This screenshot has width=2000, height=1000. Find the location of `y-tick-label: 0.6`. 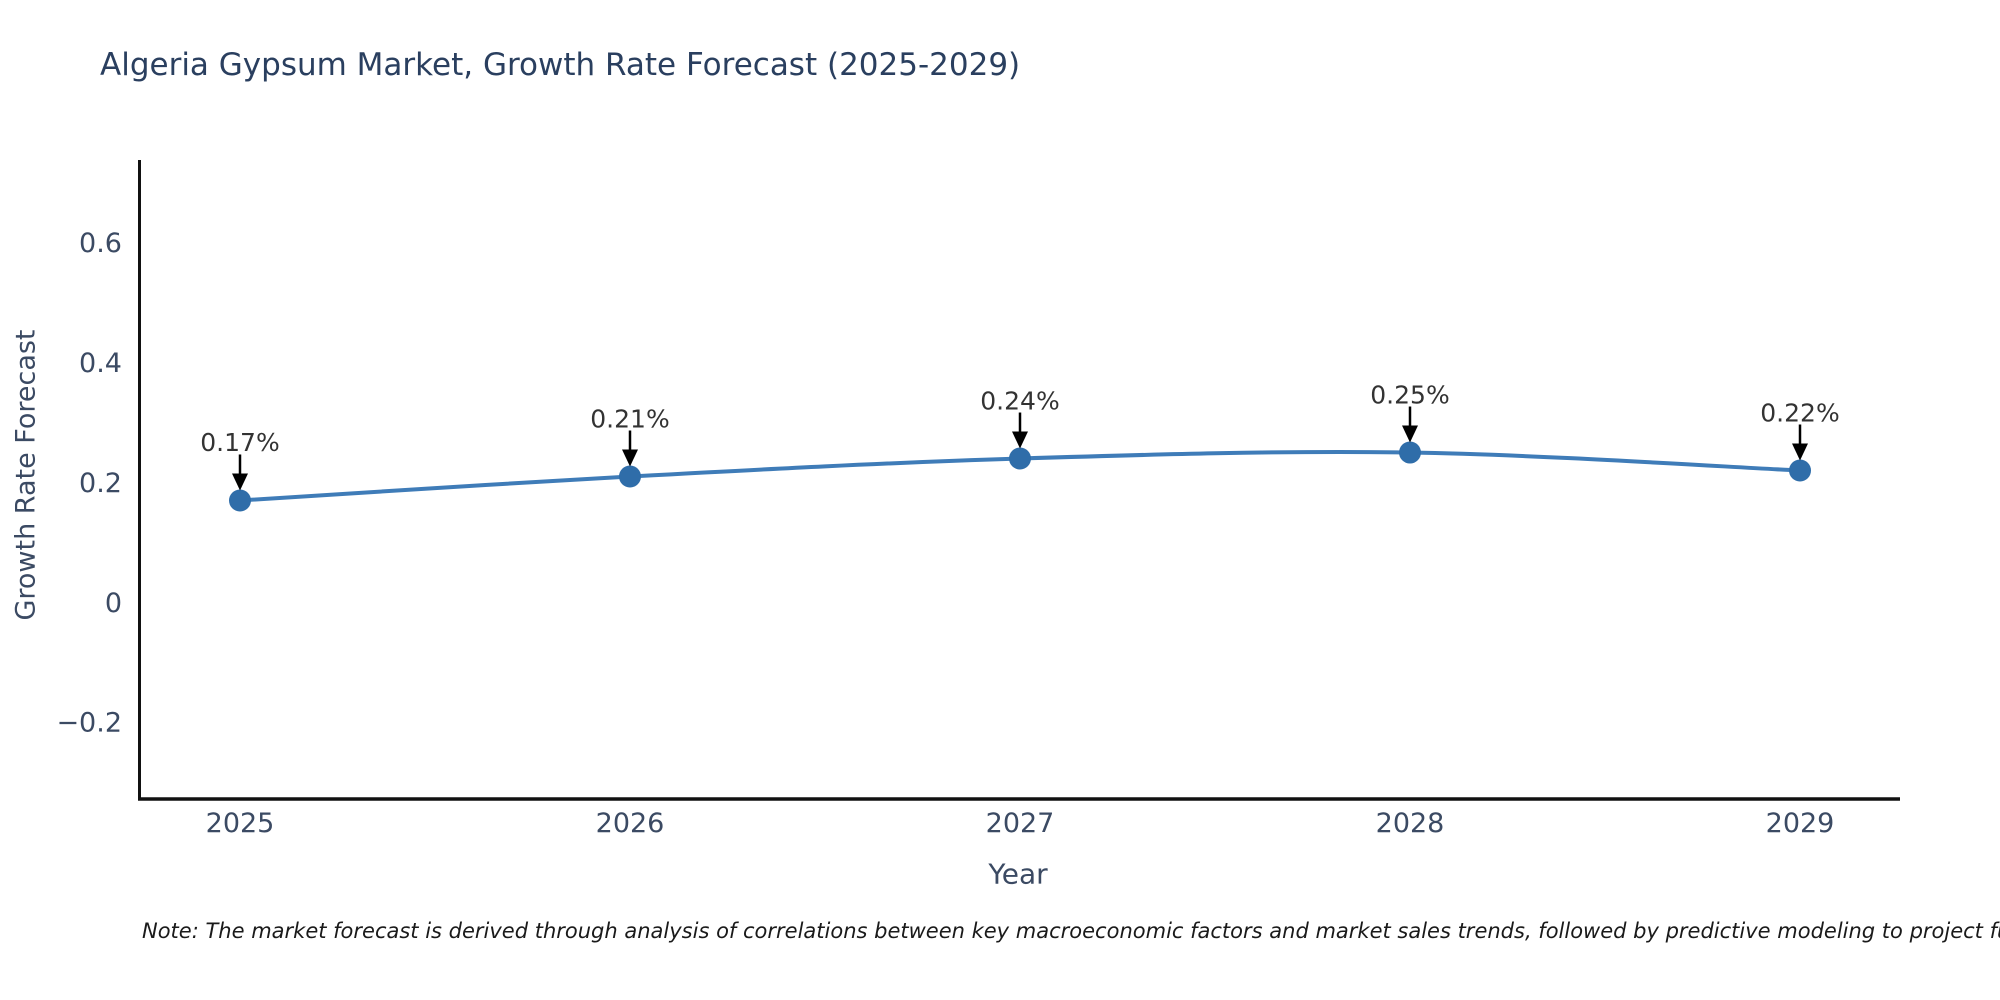

y-tick-label: 0.6 is located at coordinates (100, 243).